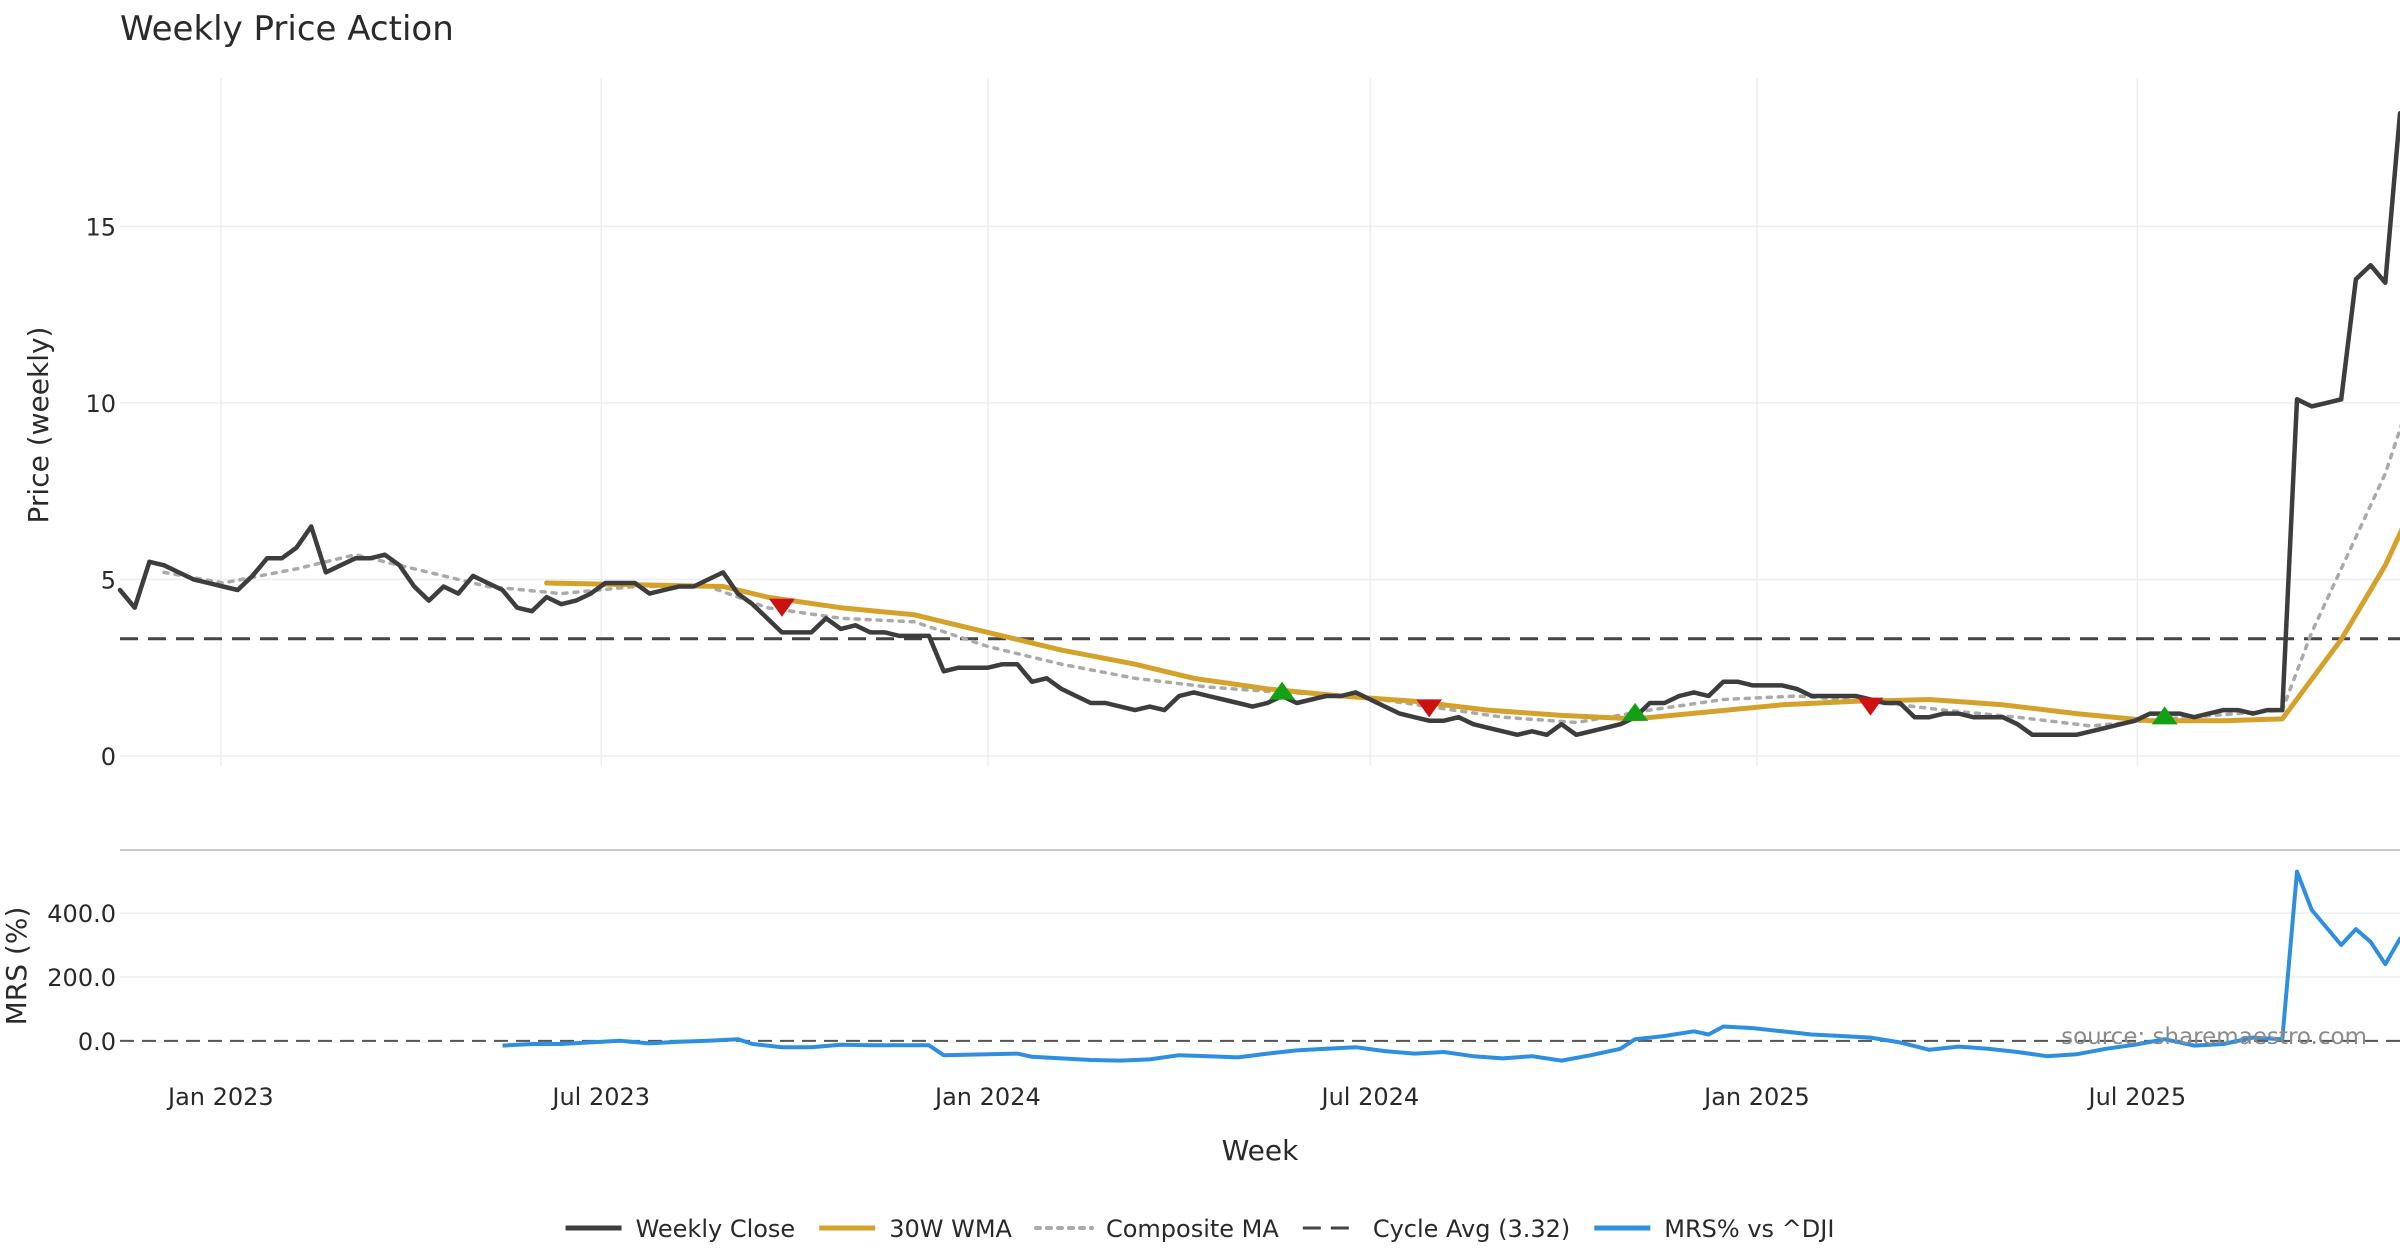  What do you see at coordinates (100, 404) in the screenshot?
I see `price-ytick-2: 10` at bounding box center [100, 404].